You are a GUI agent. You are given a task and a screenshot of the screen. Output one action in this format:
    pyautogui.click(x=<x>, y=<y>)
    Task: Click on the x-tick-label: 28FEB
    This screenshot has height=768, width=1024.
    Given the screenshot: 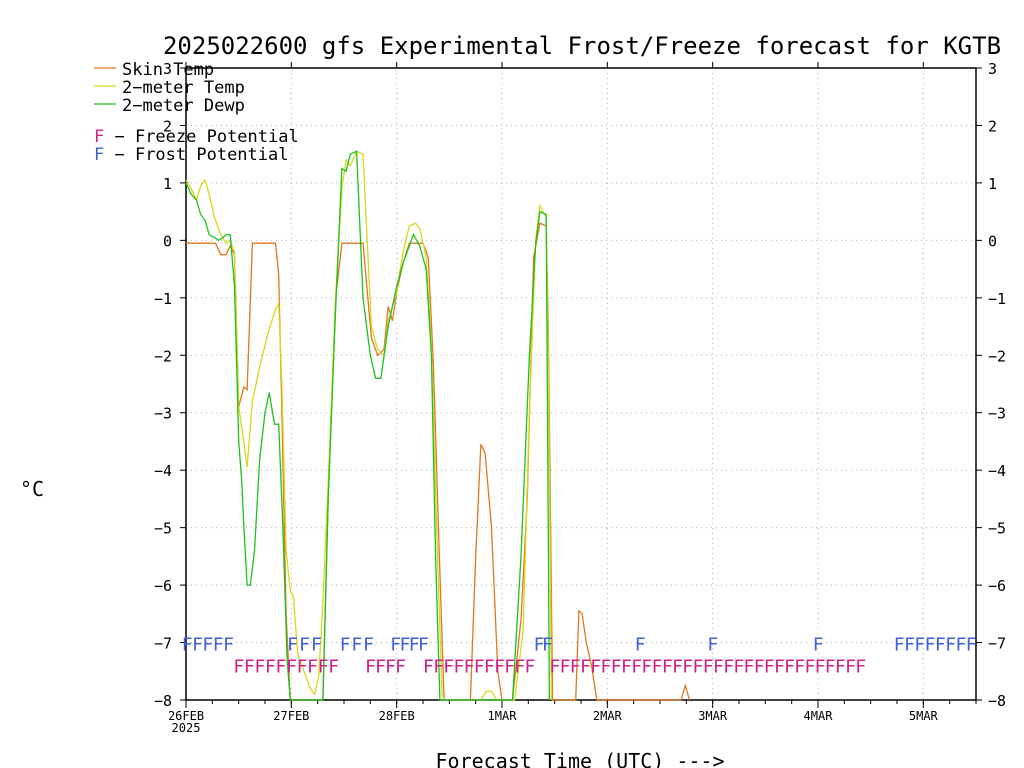 What is the action you would take?
    pyautogui.click(x=397, y=716)
    